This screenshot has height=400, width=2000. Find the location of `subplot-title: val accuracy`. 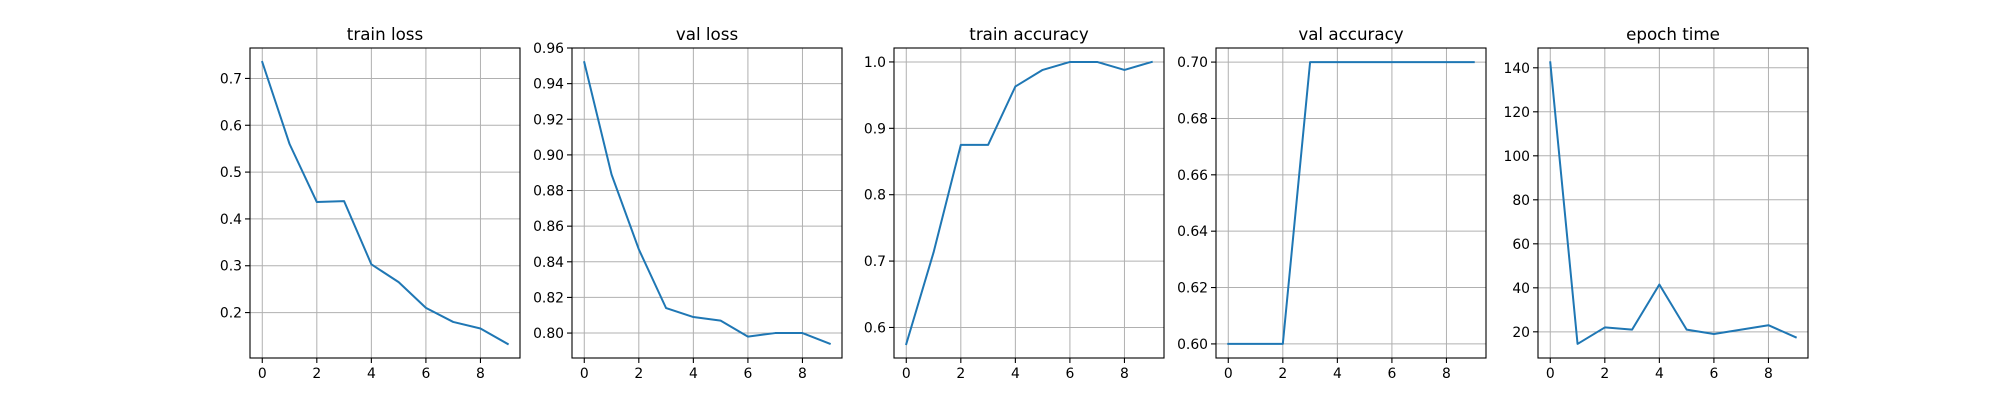

subplot-title: val accuracy is located at coordinates (1350, 34).